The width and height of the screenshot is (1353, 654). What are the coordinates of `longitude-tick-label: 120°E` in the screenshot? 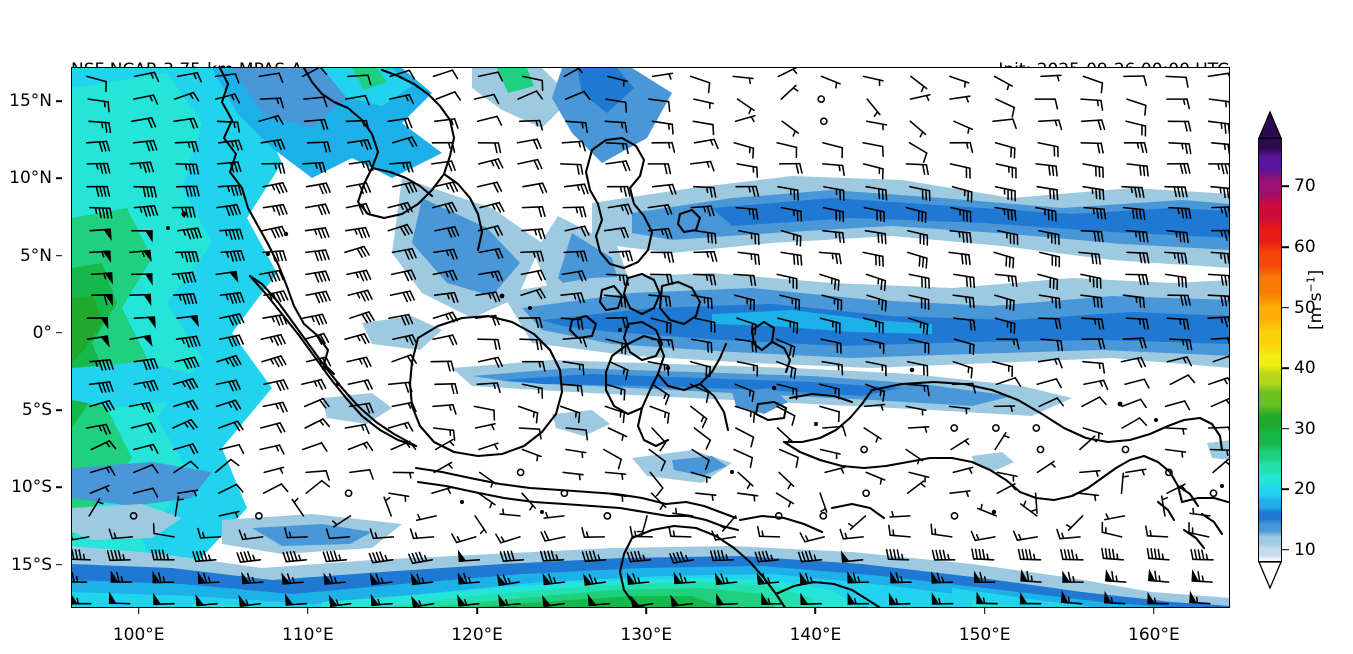 It's located at (477, 635).